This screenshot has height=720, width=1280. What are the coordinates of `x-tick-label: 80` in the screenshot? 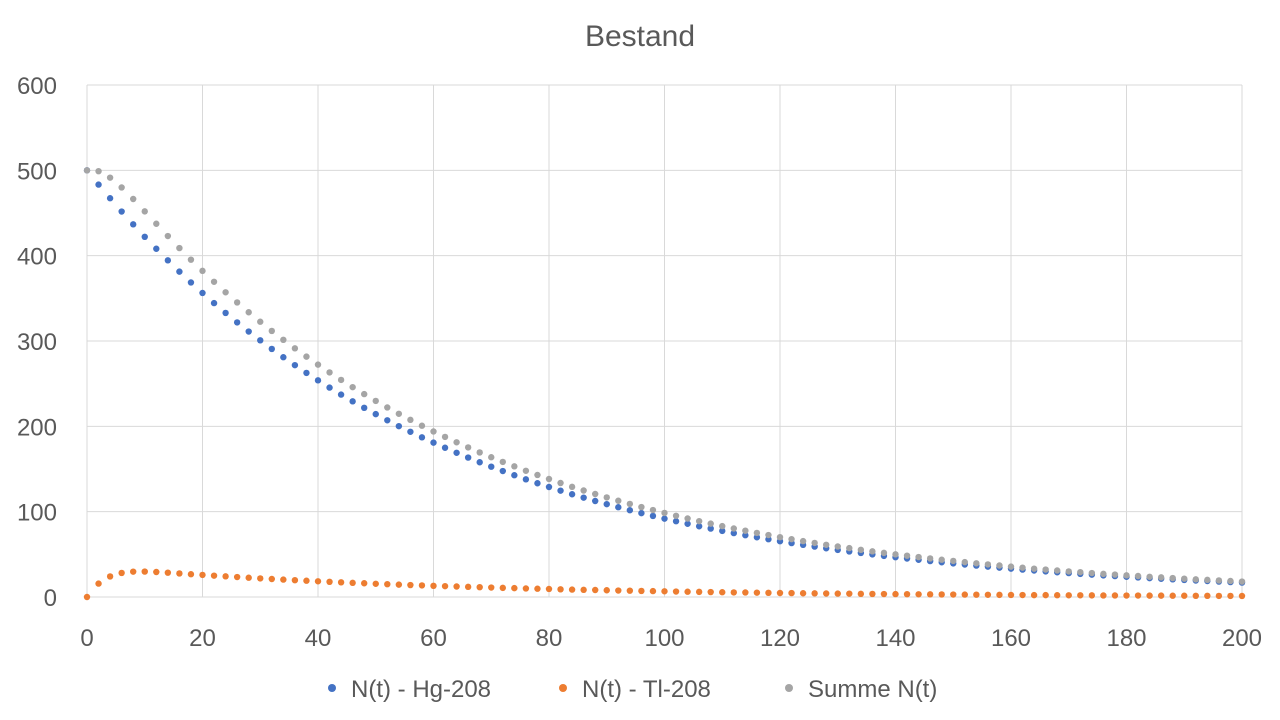 It's located at (549, 638).